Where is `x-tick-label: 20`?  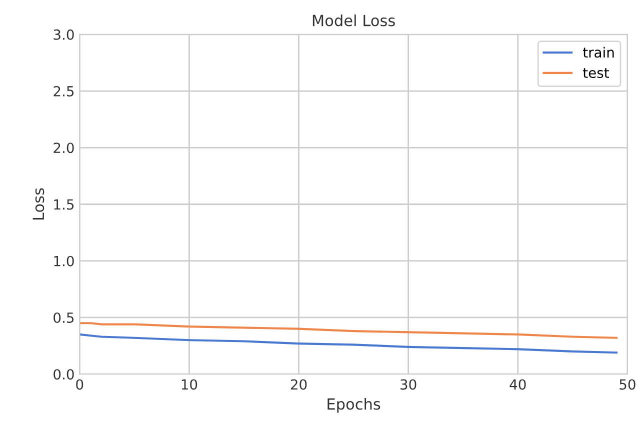 x-tick-label: 20 is located at coordinates (298, 384).